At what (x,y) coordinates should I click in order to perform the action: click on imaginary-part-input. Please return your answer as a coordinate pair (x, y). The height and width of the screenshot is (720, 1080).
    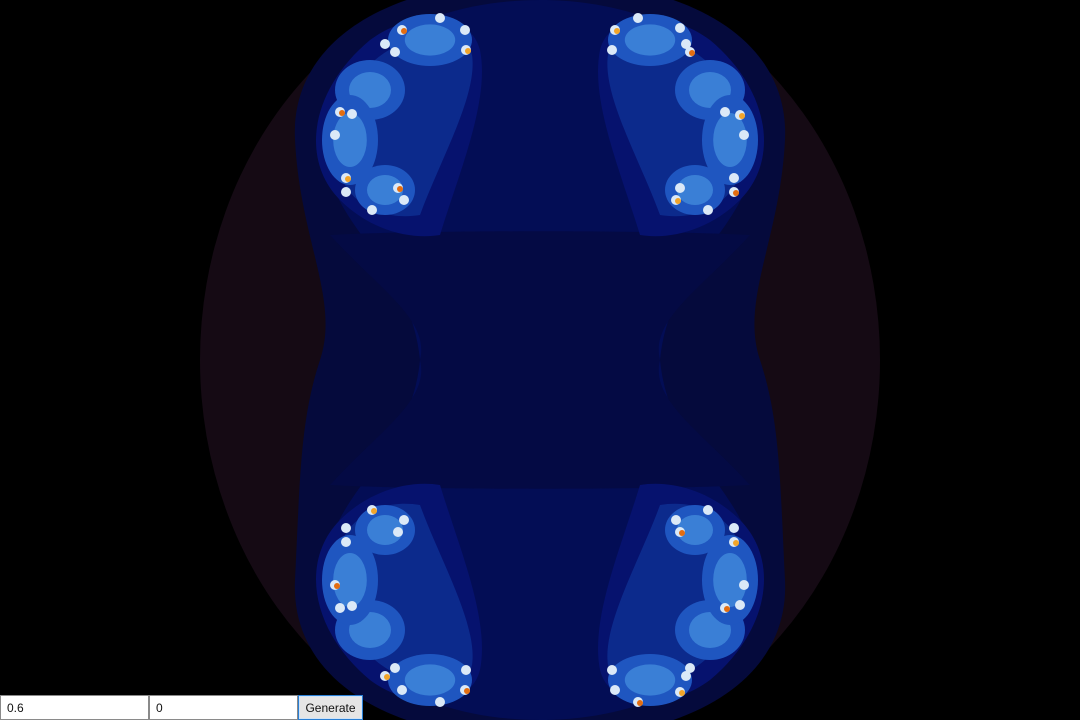
    Looking at the image, I should click on (223, 707).